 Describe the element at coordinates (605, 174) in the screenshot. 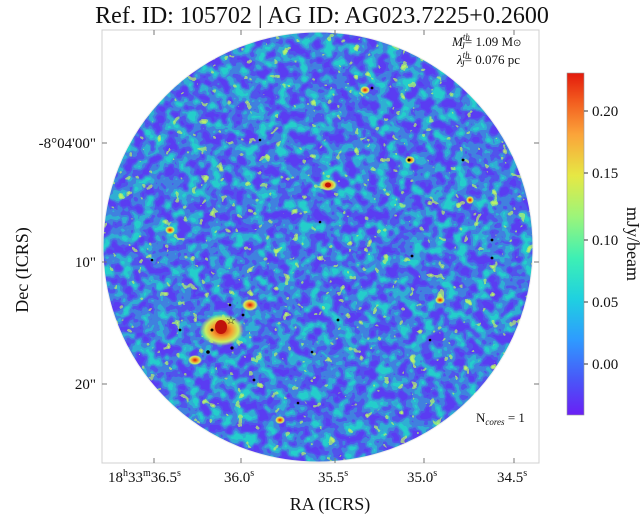

I see `colorbar-tick-1: 0.15` at that location.